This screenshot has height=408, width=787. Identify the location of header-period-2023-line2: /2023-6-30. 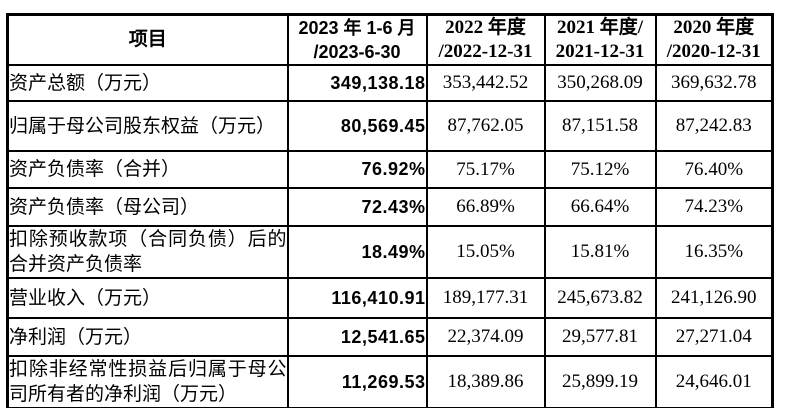
(357, 52).